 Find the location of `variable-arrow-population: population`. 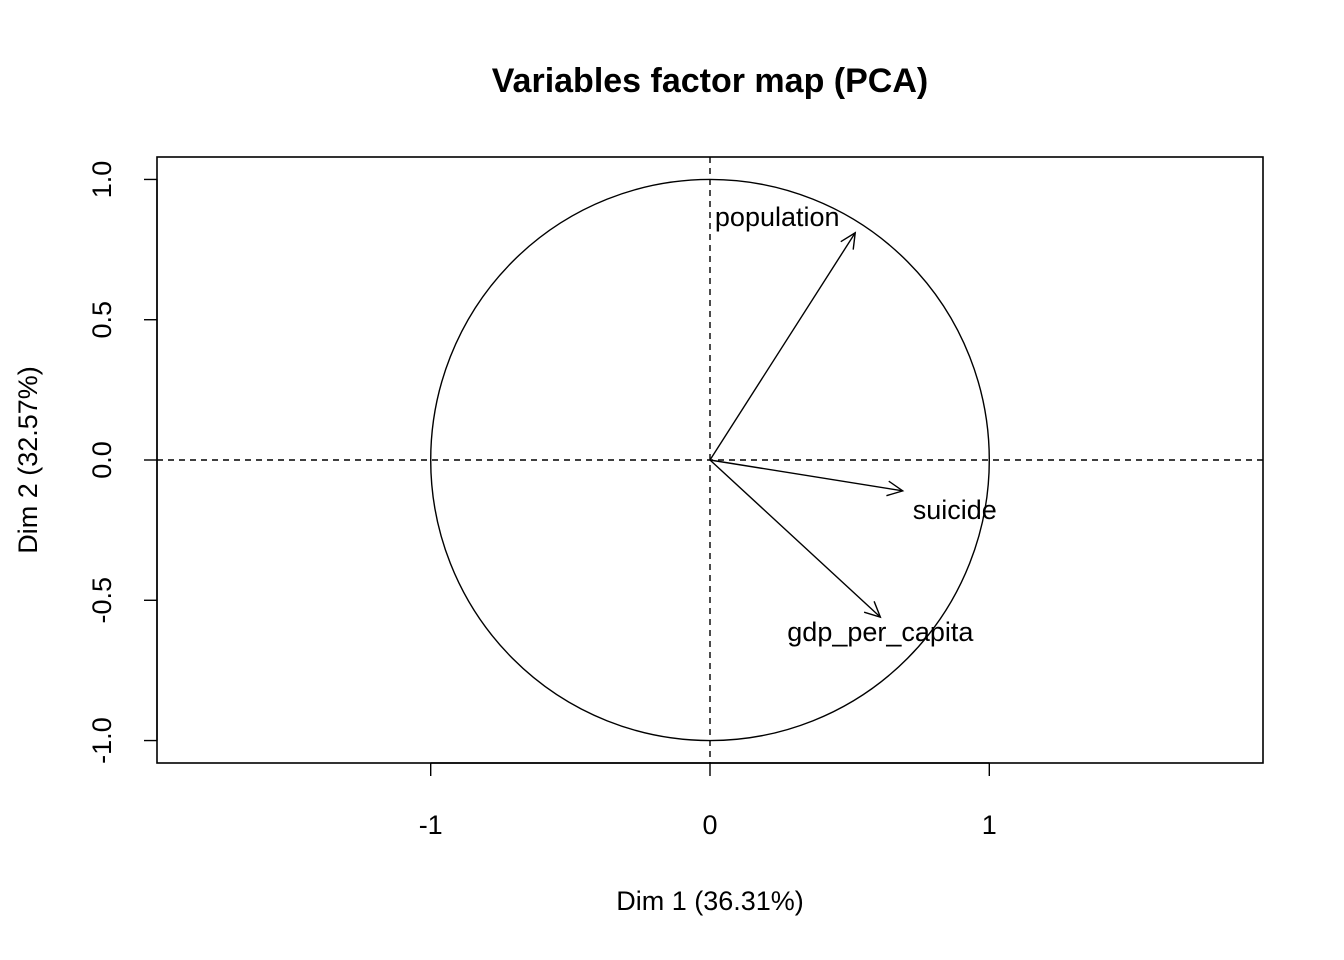

variable-arrow-population: population is located at coordinates (783, 331).